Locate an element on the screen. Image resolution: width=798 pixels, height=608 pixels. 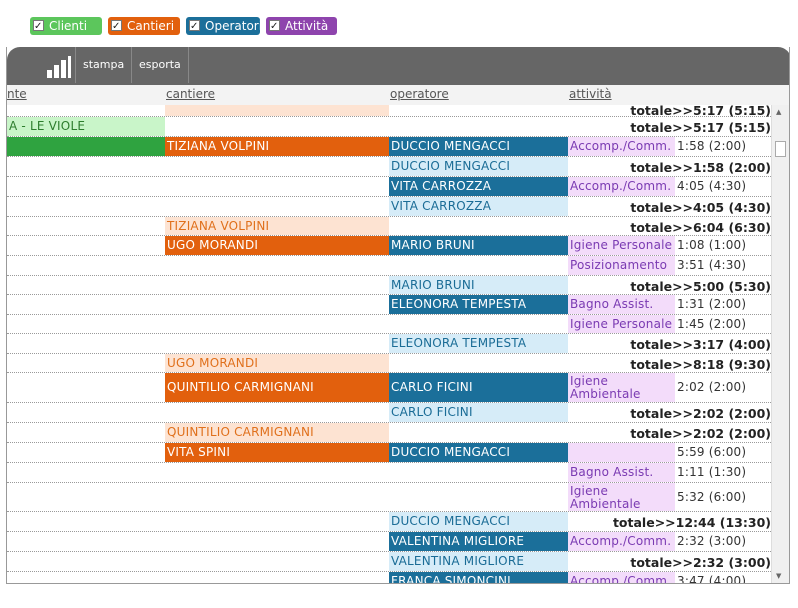
operatore-total-cell: VALENTINA MIGLIORE is located at coordinates (478, 561).